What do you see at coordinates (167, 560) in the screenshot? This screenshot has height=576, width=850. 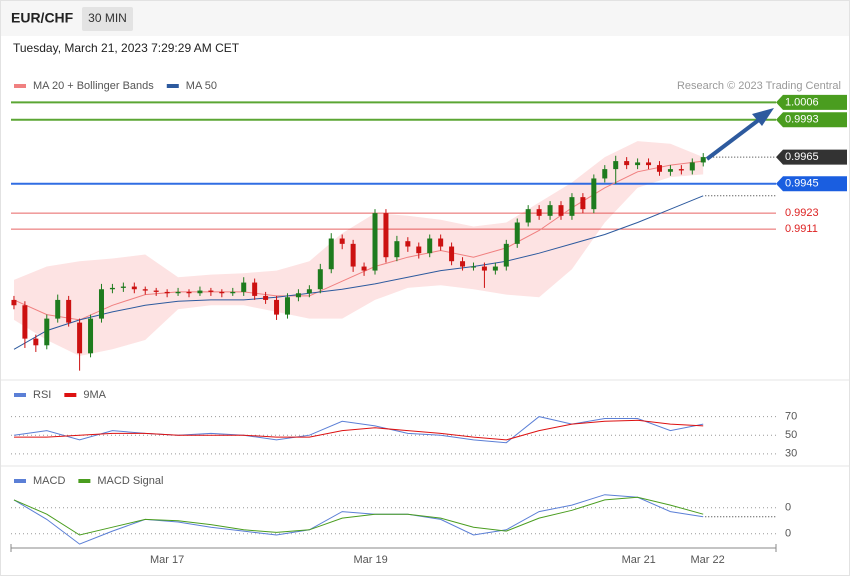 I see `x-tick-label: Mar 17` at bounding box center [167, 560].